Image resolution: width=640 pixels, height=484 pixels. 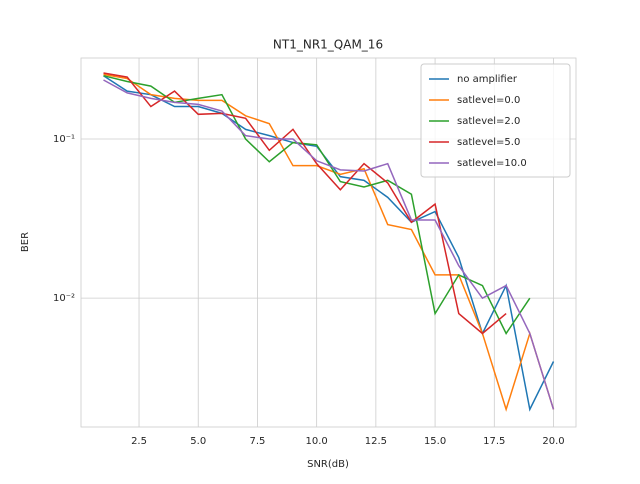 What do you see at coordinates (139, 441) in the screenshot?
I see `x-tick-label: 2.5` at bounding box center [139, 441].